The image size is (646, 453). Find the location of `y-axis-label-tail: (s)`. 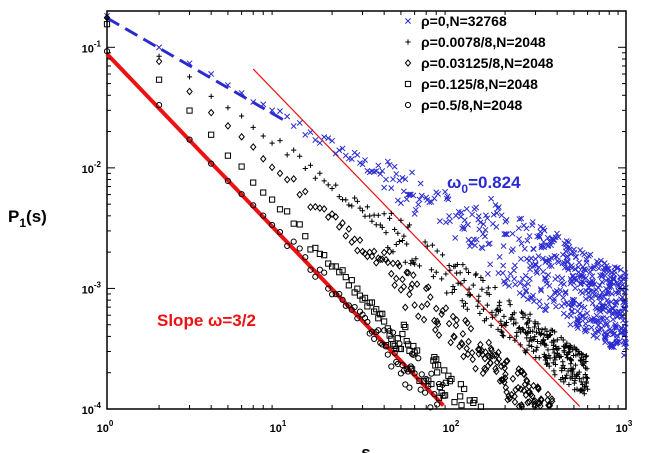

y-axis-label-tail: (s) is located at coordinates (36, 216).